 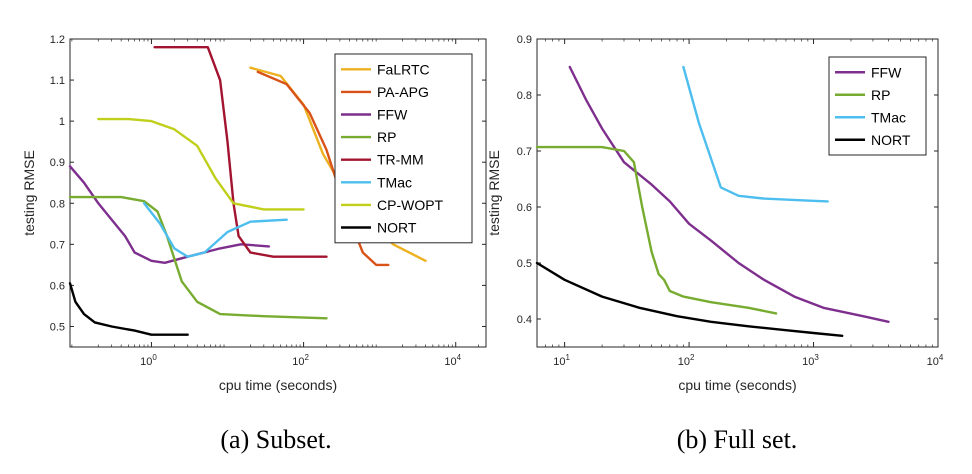 What do you see at coordinates (201, 164) in the screenshot?
I see `series-line-cp-wopt` at bounding box center [201, 164].